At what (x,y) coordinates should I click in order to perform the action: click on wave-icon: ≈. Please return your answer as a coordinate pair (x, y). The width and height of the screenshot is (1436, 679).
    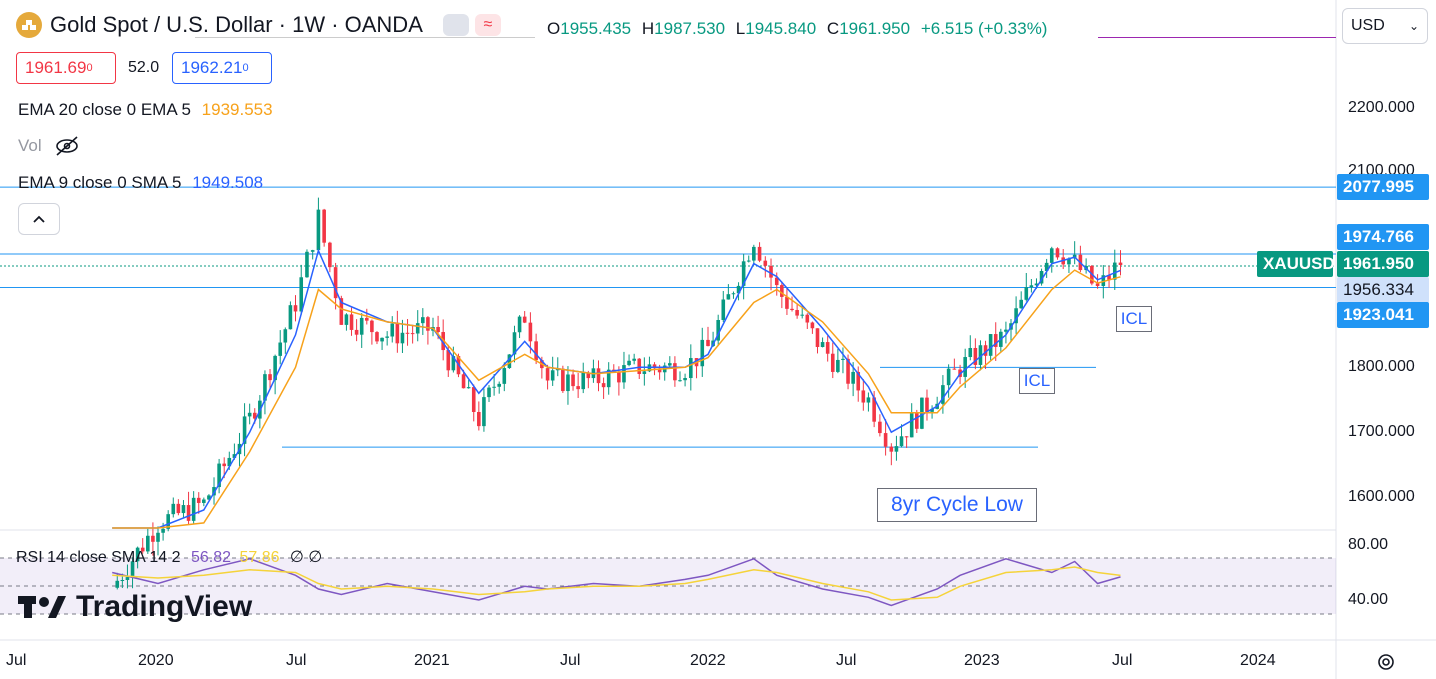
    Looking at the image, I should click on (487, 25).